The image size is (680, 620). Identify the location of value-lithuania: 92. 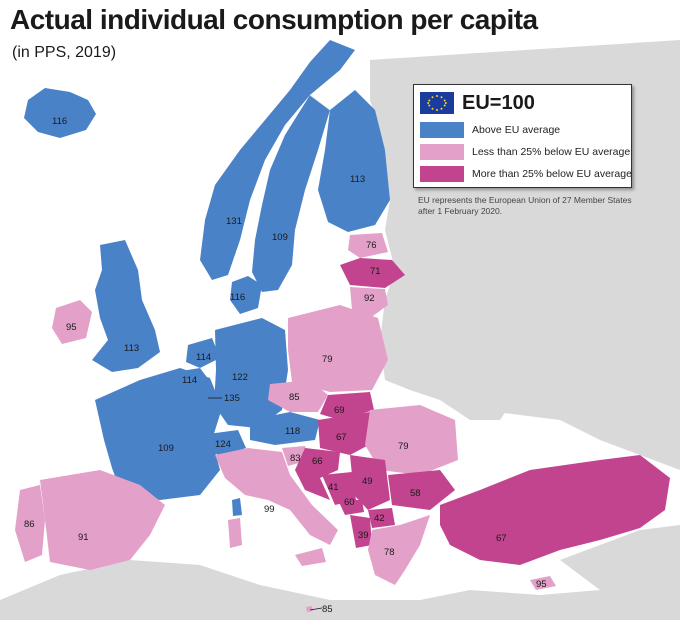
(369, 298).